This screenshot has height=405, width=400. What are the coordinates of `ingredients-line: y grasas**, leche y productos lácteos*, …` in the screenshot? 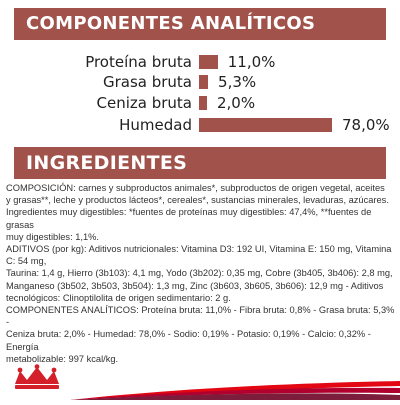 It's located at (197, 200).